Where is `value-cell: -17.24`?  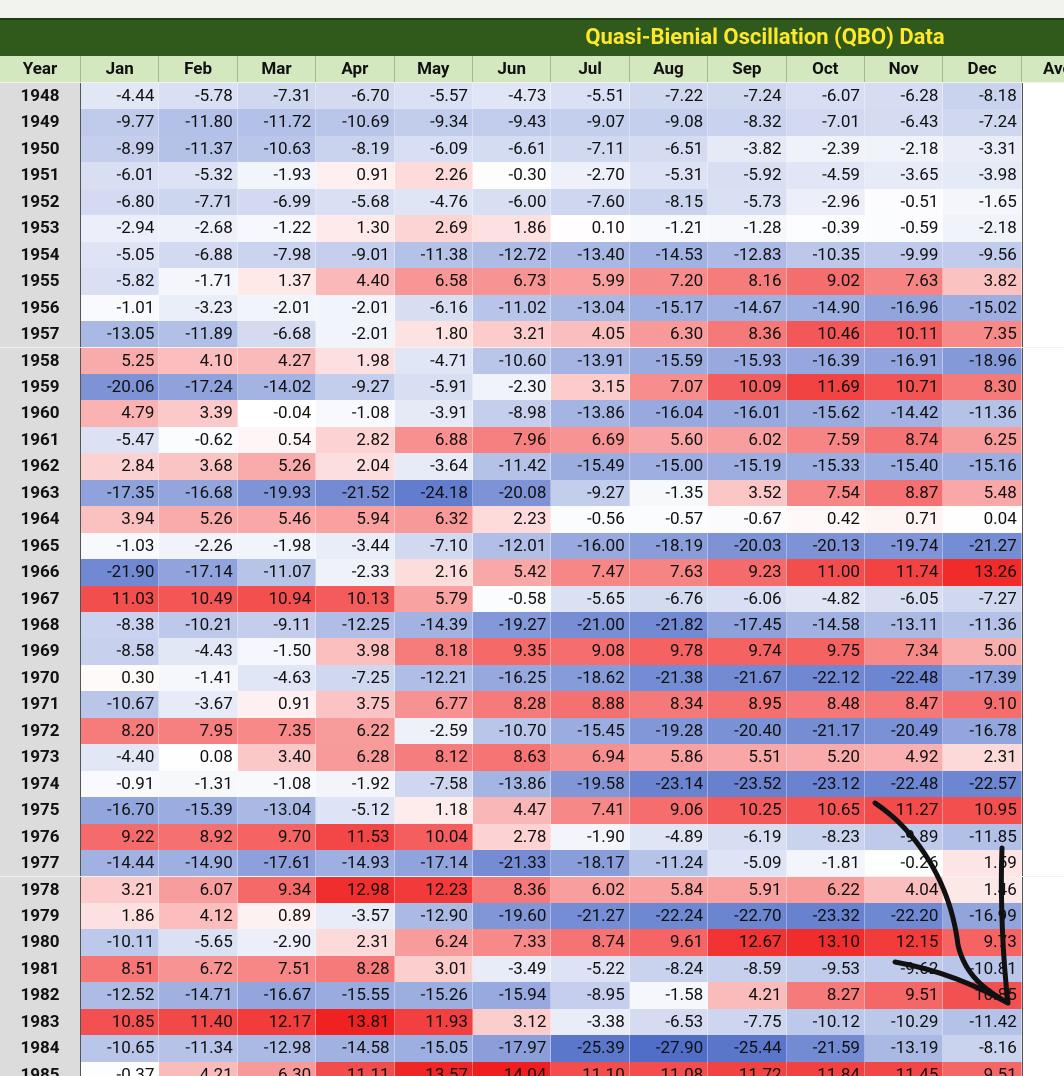
value-cell: -17.24 is located at coordinates (198, 387).